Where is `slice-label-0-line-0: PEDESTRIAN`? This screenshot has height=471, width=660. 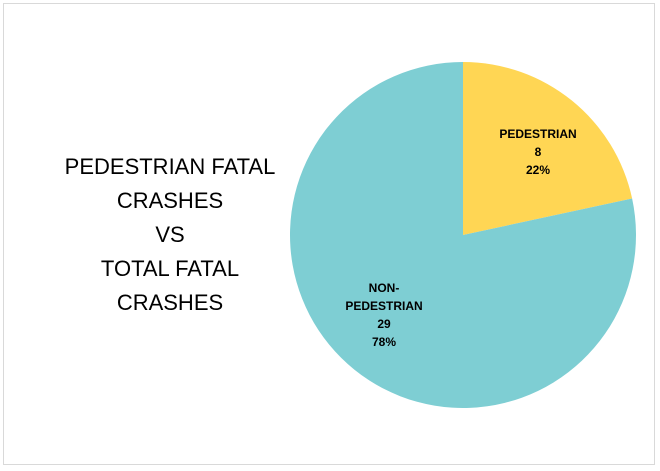 slice-label-0-line-0: PEDESTRIAN is located at coordinates (537, 134).